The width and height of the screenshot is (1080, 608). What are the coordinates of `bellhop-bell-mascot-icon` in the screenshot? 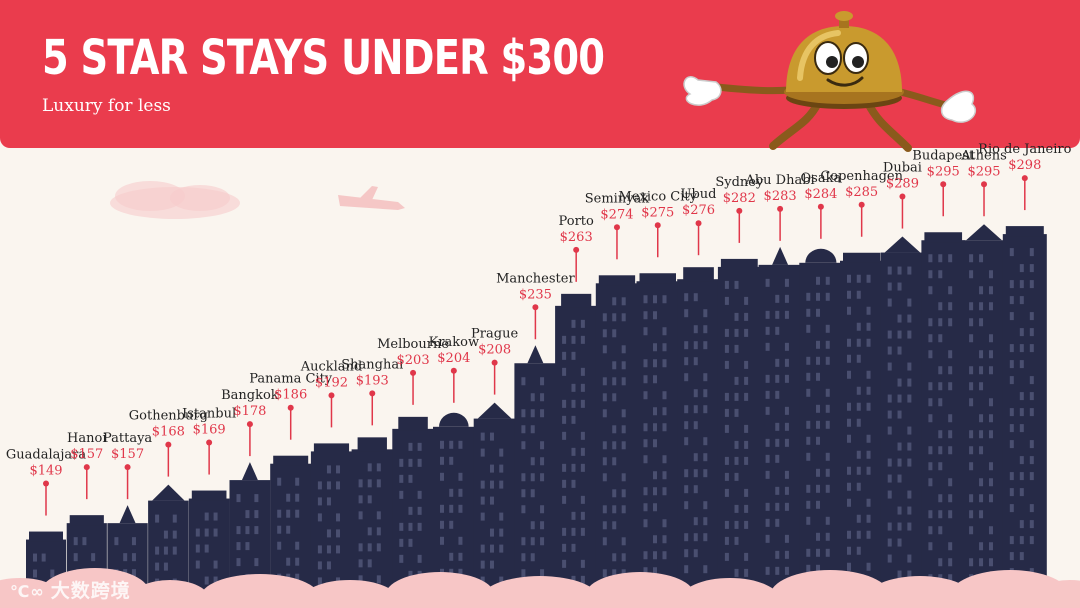 It's located at (830, 81).